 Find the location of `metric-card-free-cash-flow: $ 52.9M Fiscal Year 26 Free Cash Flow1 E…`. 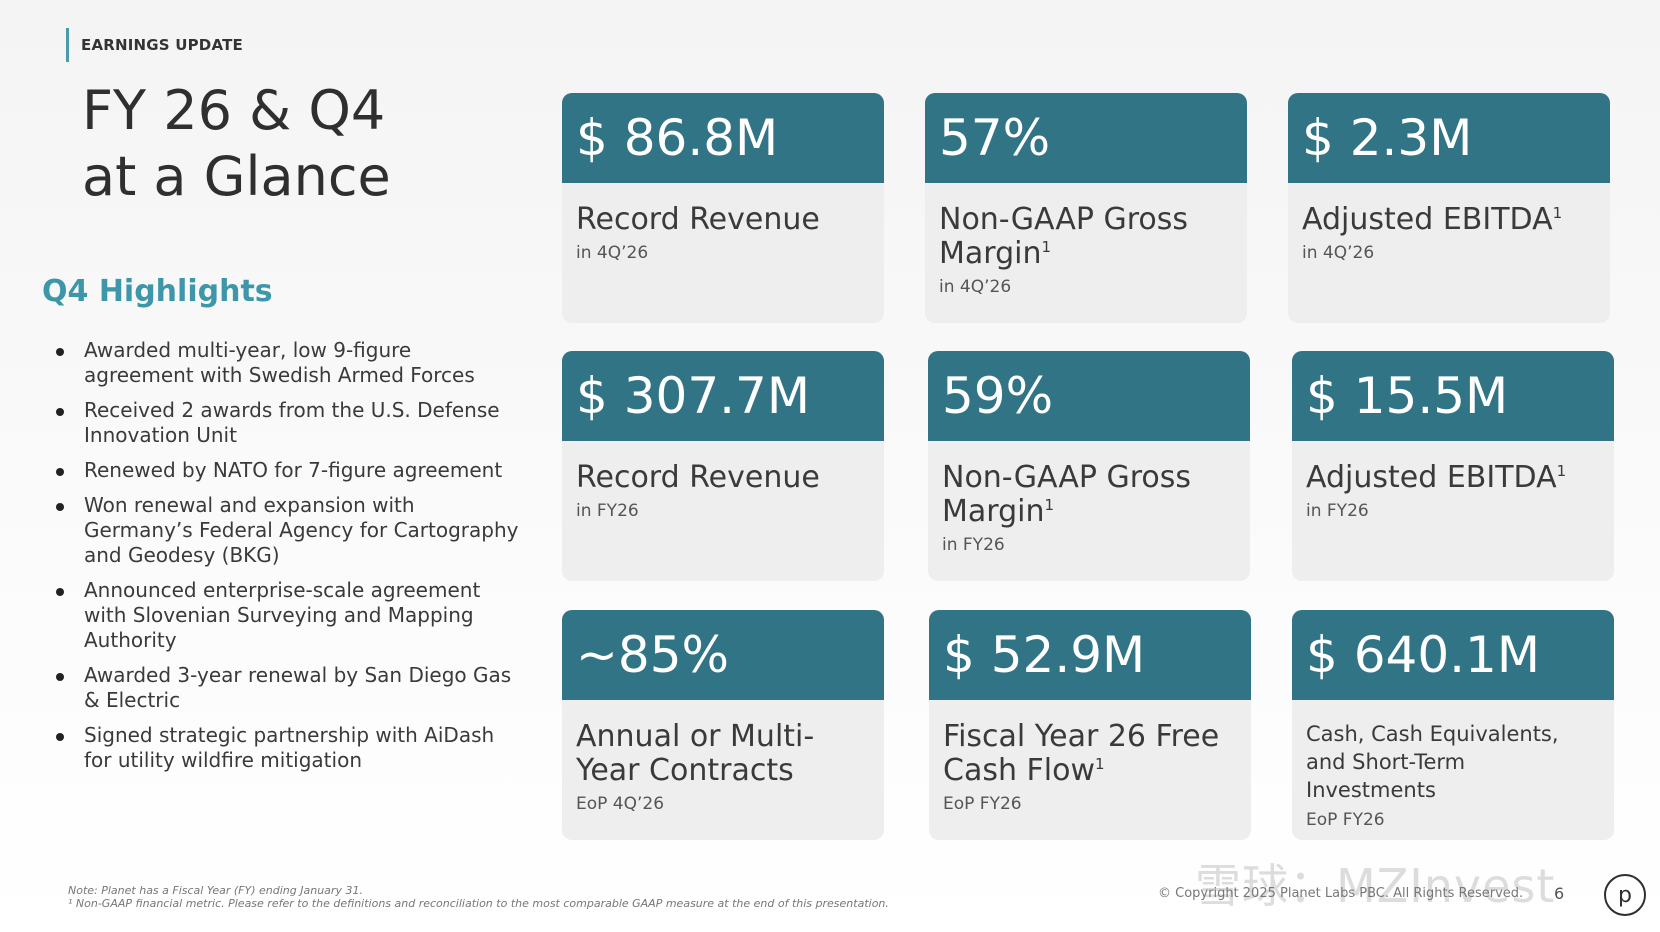

metric-card-free-cash-flow: $ 52.9M Fiscal Year 26 Free Cash Flow1 E… is located at coordinates (1090, 725).